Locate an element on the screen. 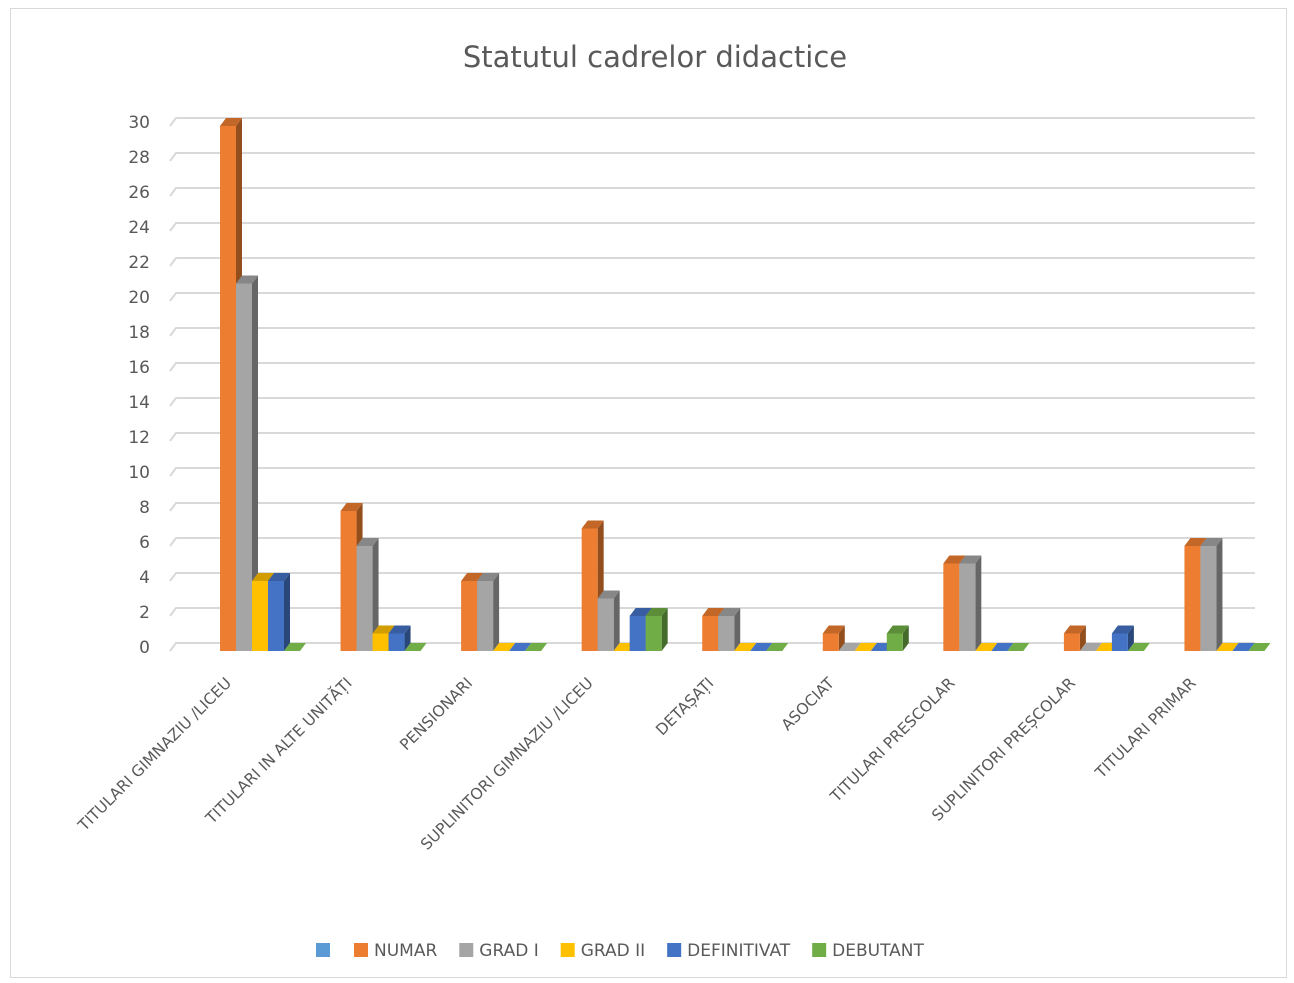 The height and width of the screenshot is (983, 1294). legend-label: DEFINITIVAT is located at coordinates (739, 951).